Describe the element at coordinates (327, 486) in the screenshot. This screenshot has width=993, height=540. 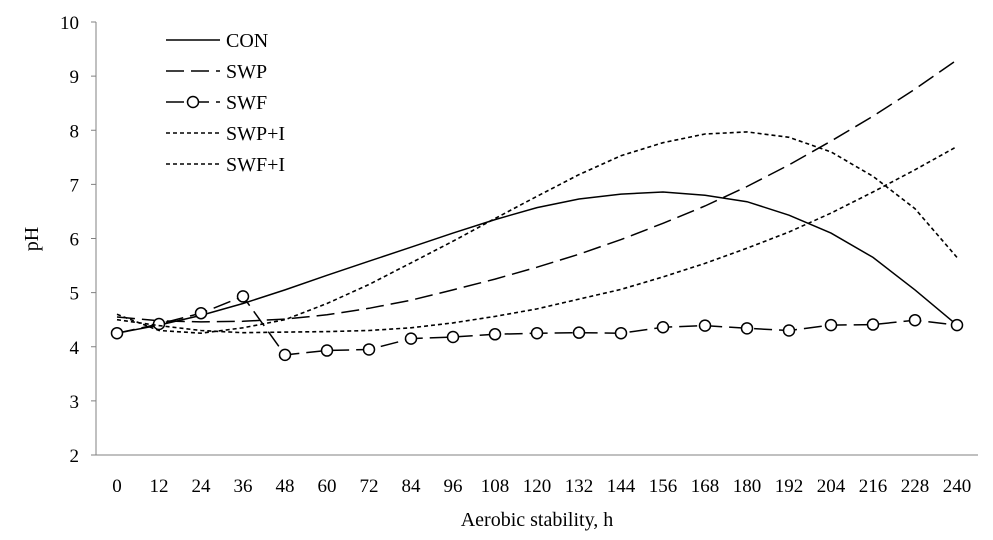
I see `x-tick-label: 60` at that location.